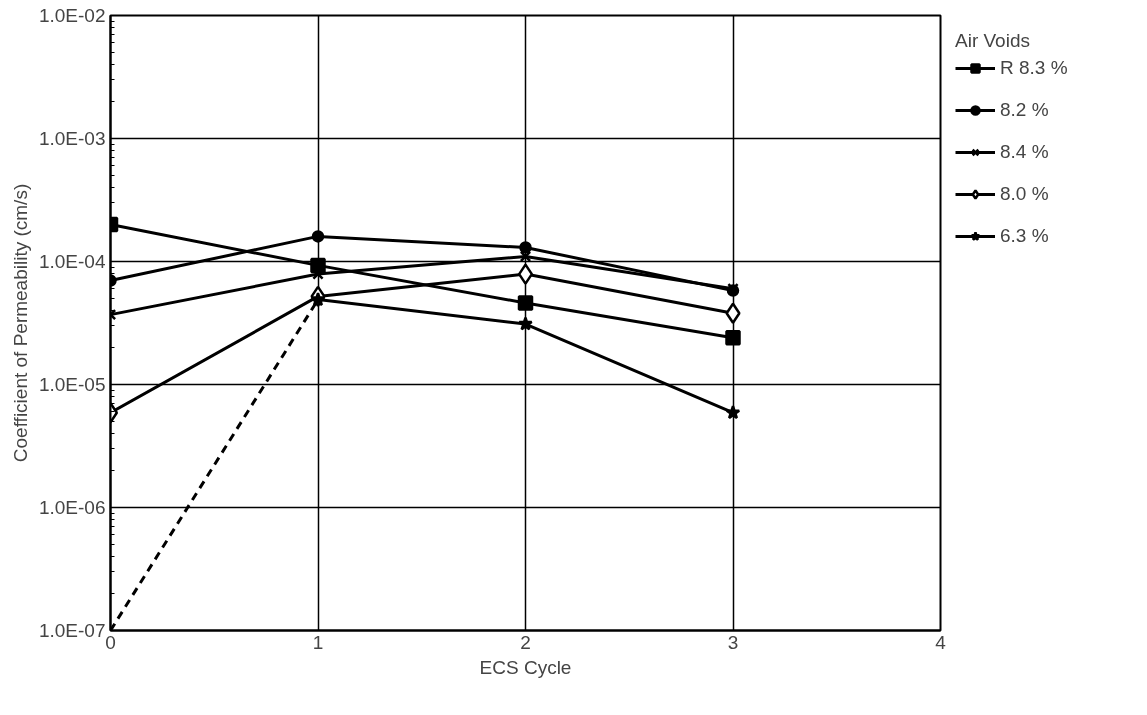 This screenshot has height=715, width=1147. Describe the element at coordinates (993, 41) in the screenshot. I see `legend-title: Air Voids` at that location.